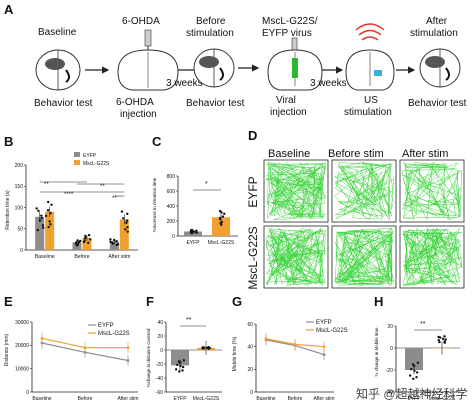  What do you see at coordinates (148, 60) in the screenshot?
I see `brain-injection-icon` at bounding box center [148, 60].